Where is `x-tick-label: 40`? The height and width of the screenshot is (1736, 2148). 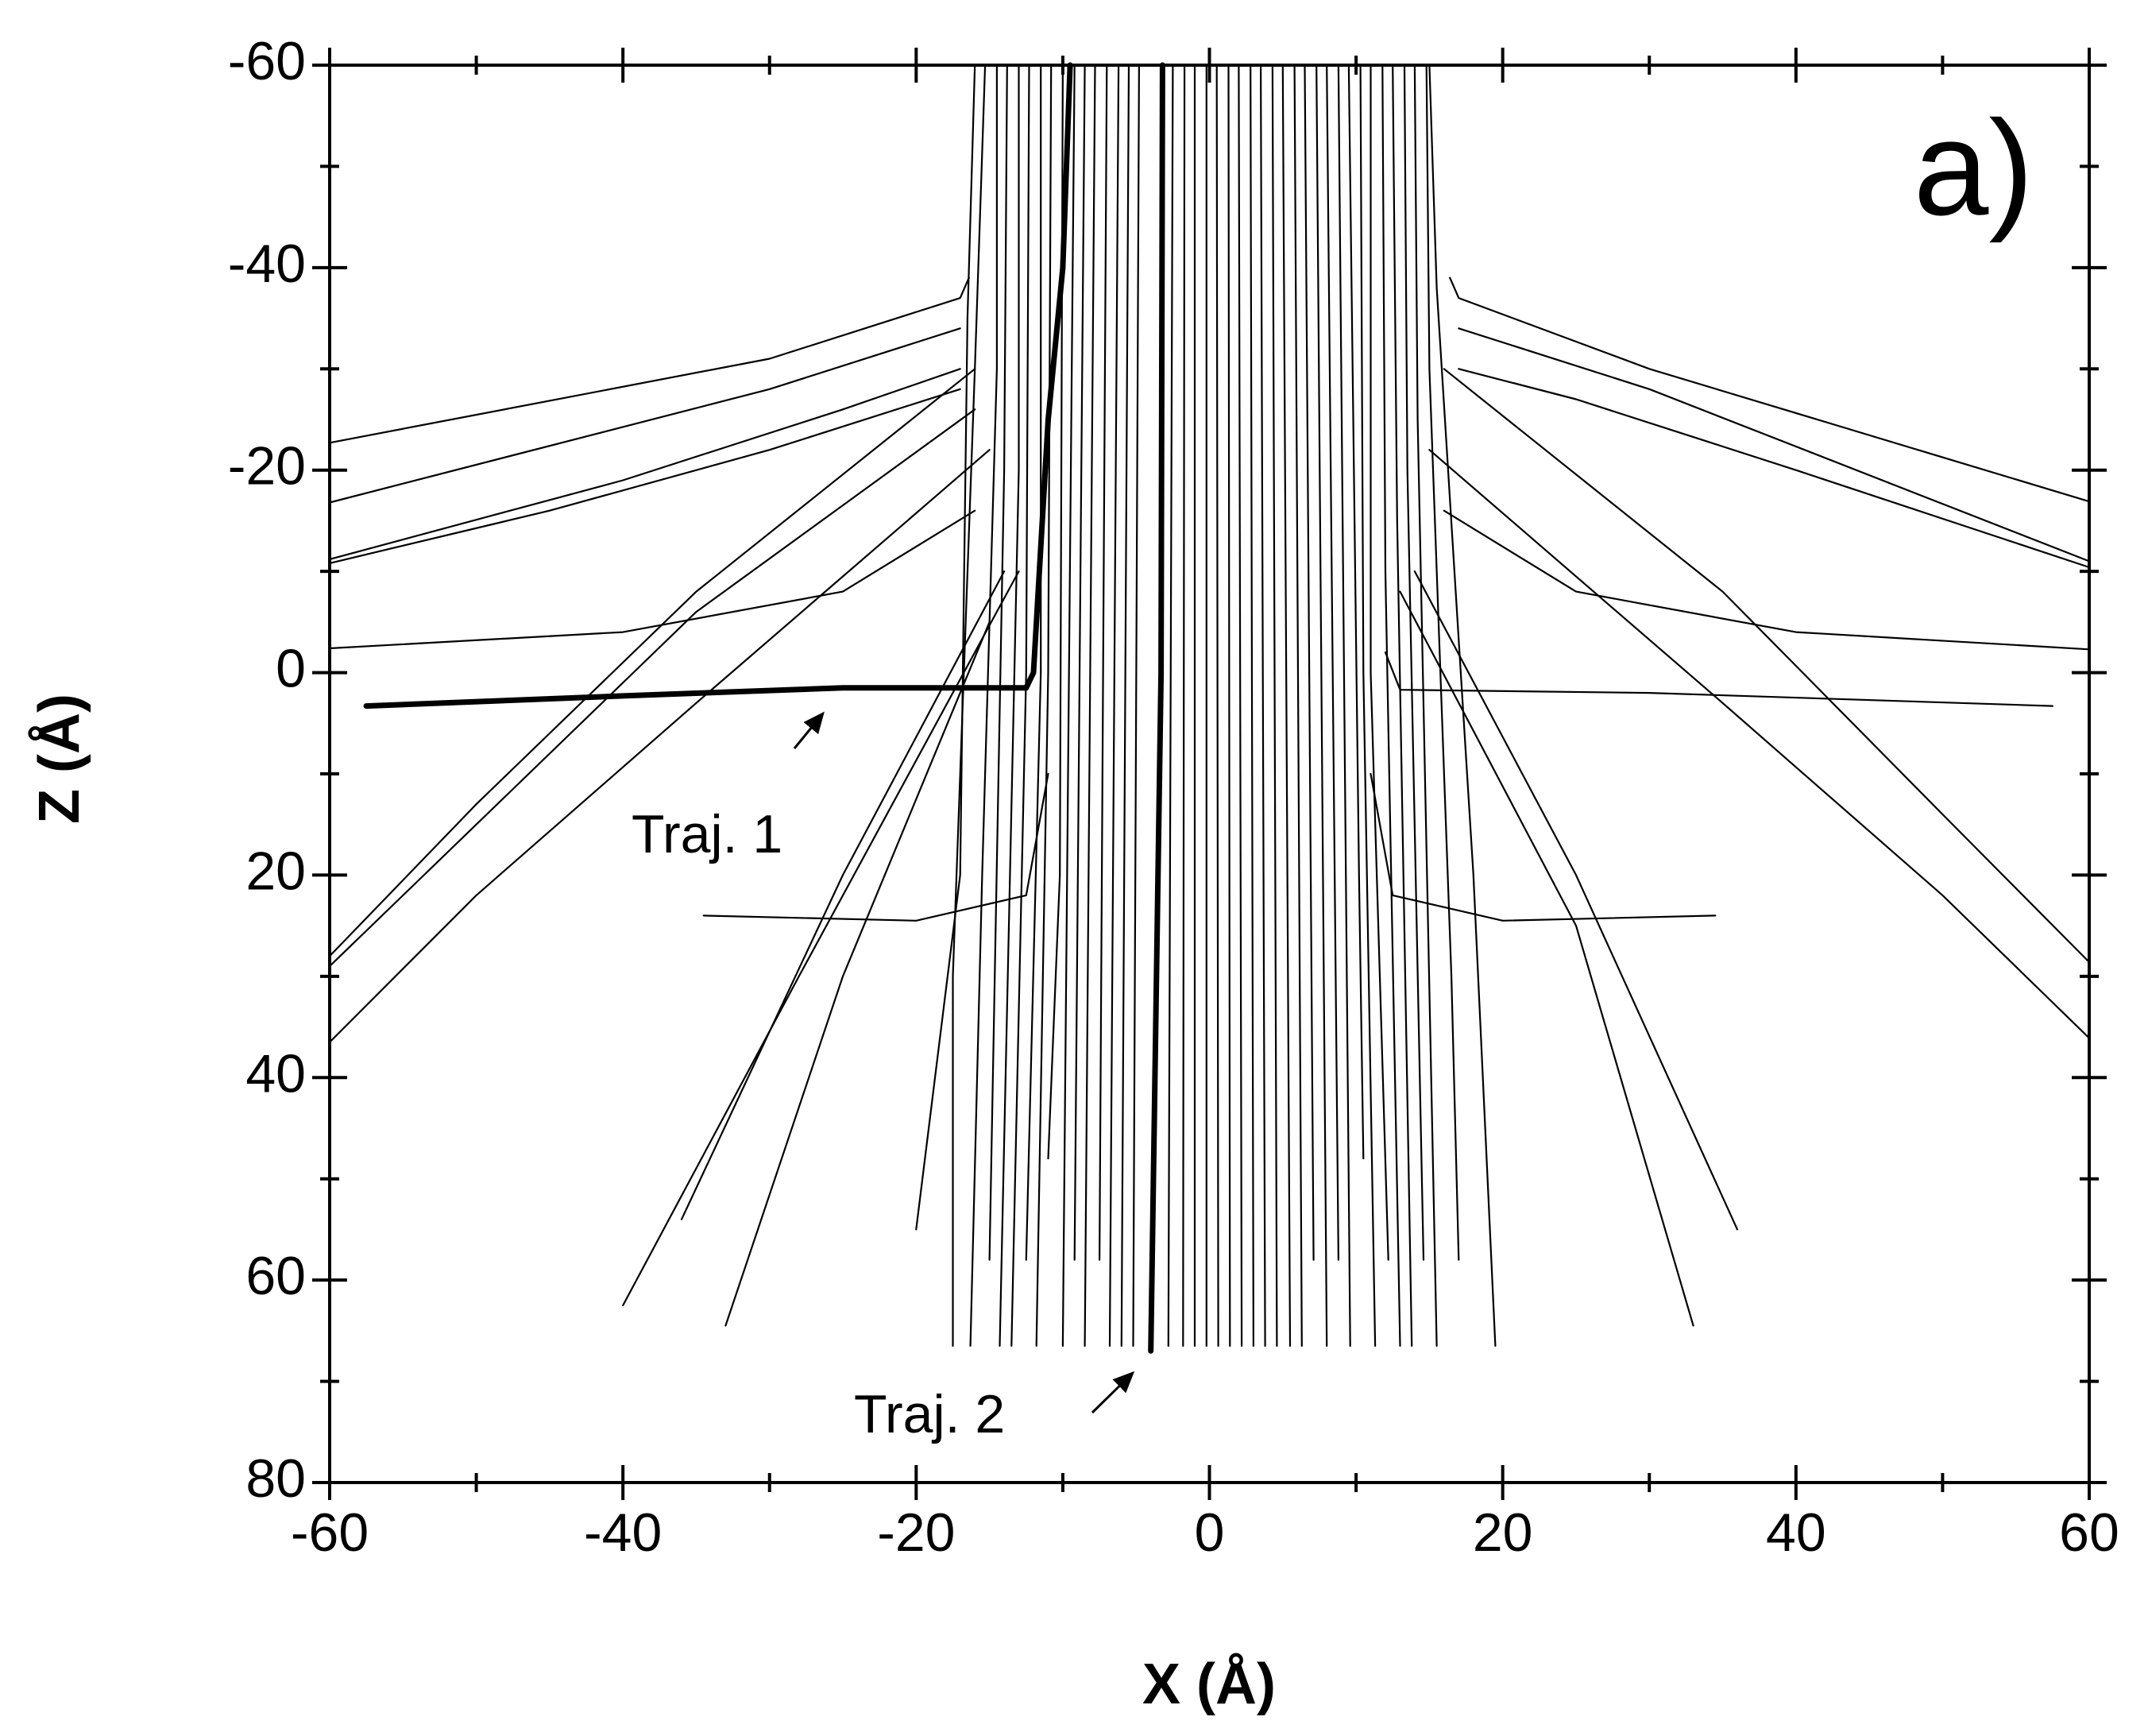
x-tick-label: 40 is located at coordinates (1796, 1532).